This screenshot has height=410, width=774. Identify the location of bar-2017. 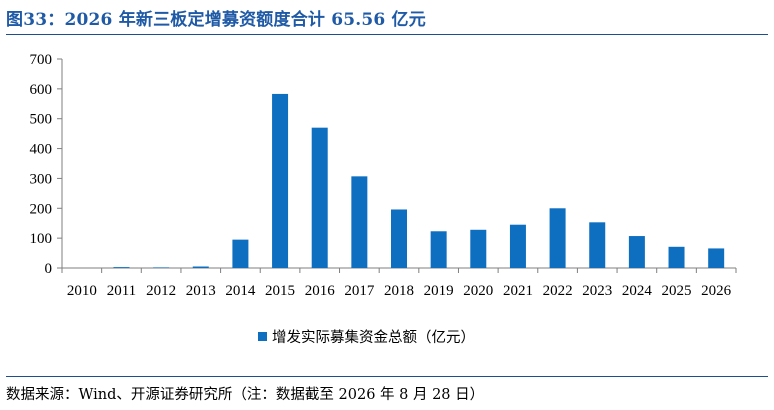
(359, 222).